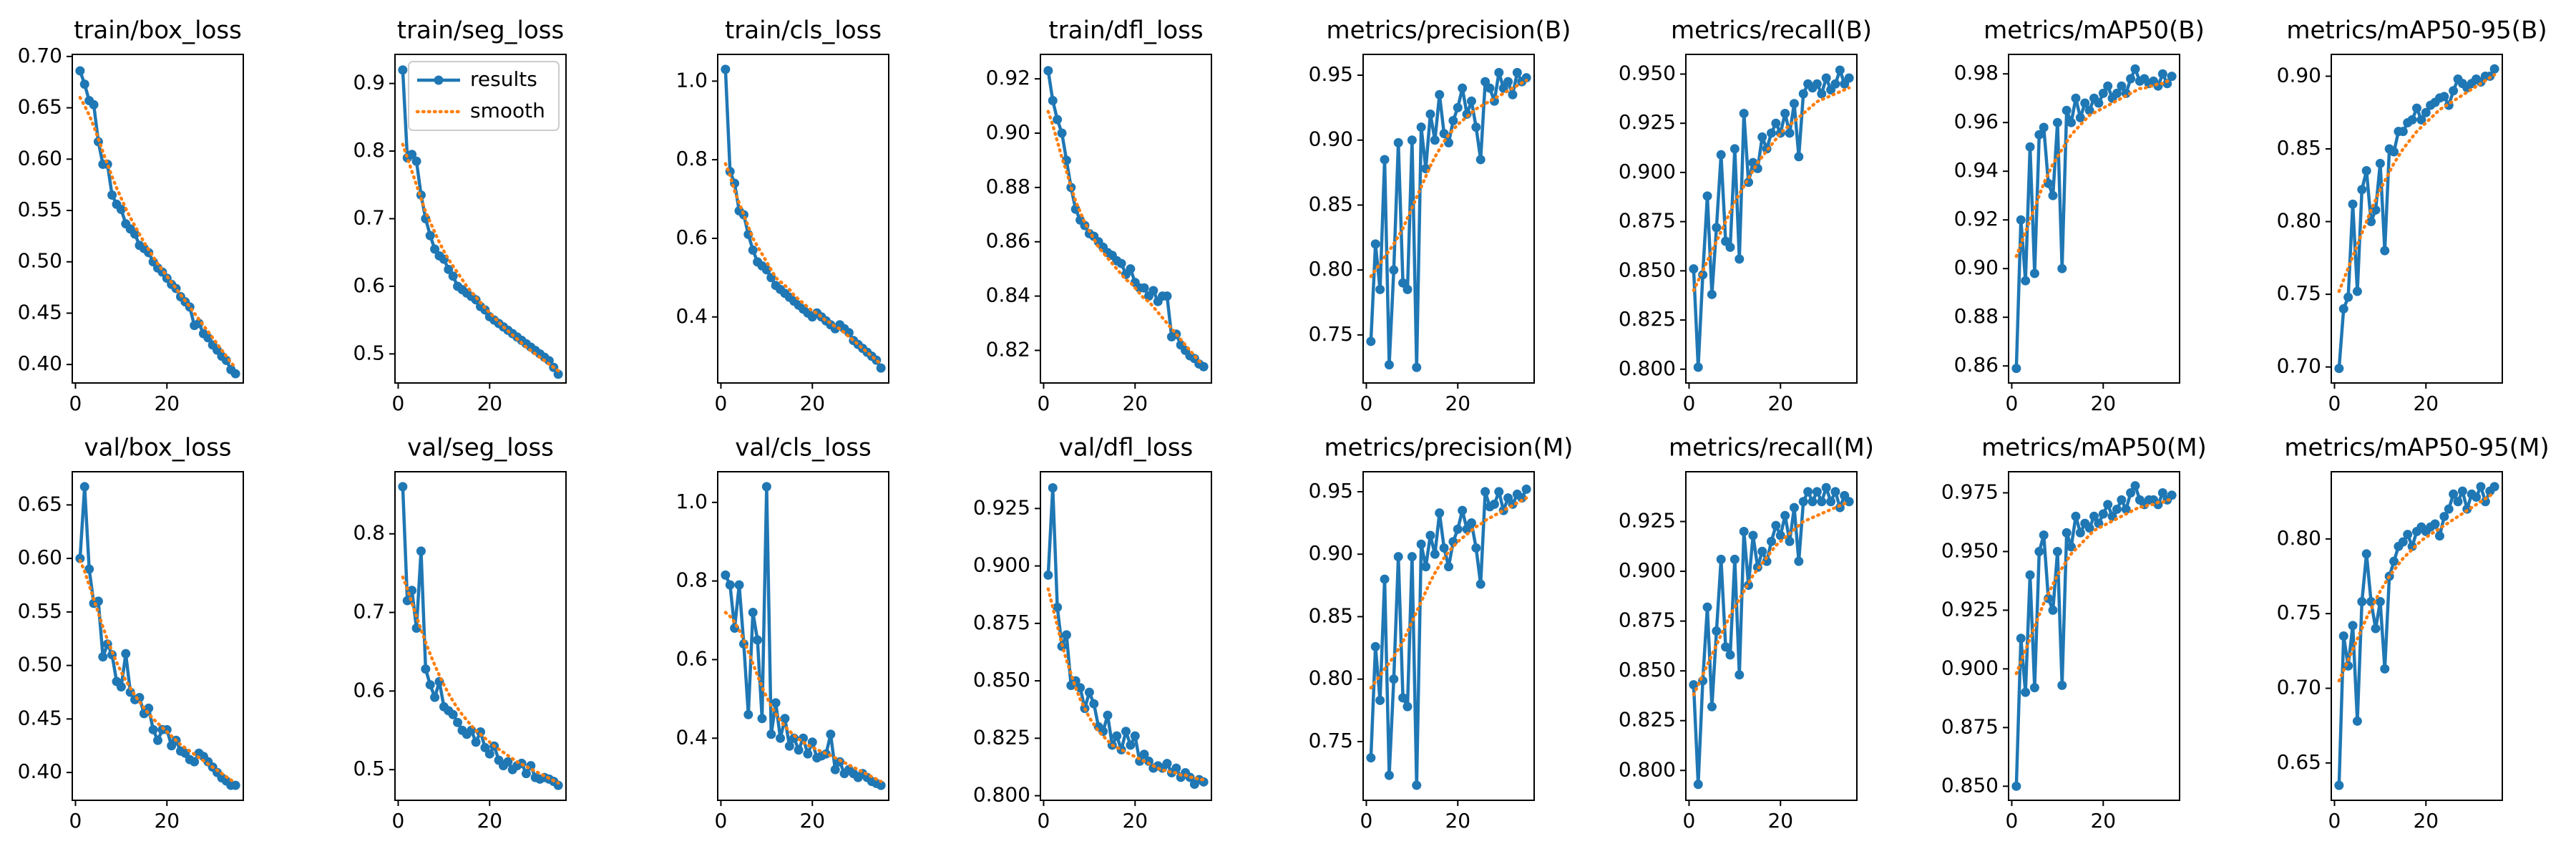  Describe the element at coordinates (1976, 121) in the screenshot. I see `y-tick-label: 0.96` at that location.